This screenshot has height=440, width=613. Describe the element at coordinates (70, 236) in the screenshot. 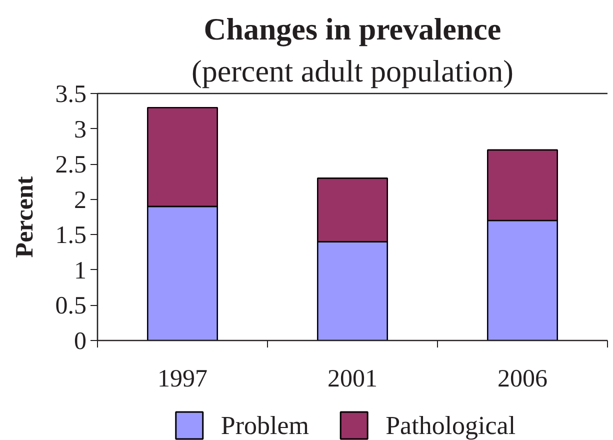

I see `y-tick-label: 1.5` at that location.